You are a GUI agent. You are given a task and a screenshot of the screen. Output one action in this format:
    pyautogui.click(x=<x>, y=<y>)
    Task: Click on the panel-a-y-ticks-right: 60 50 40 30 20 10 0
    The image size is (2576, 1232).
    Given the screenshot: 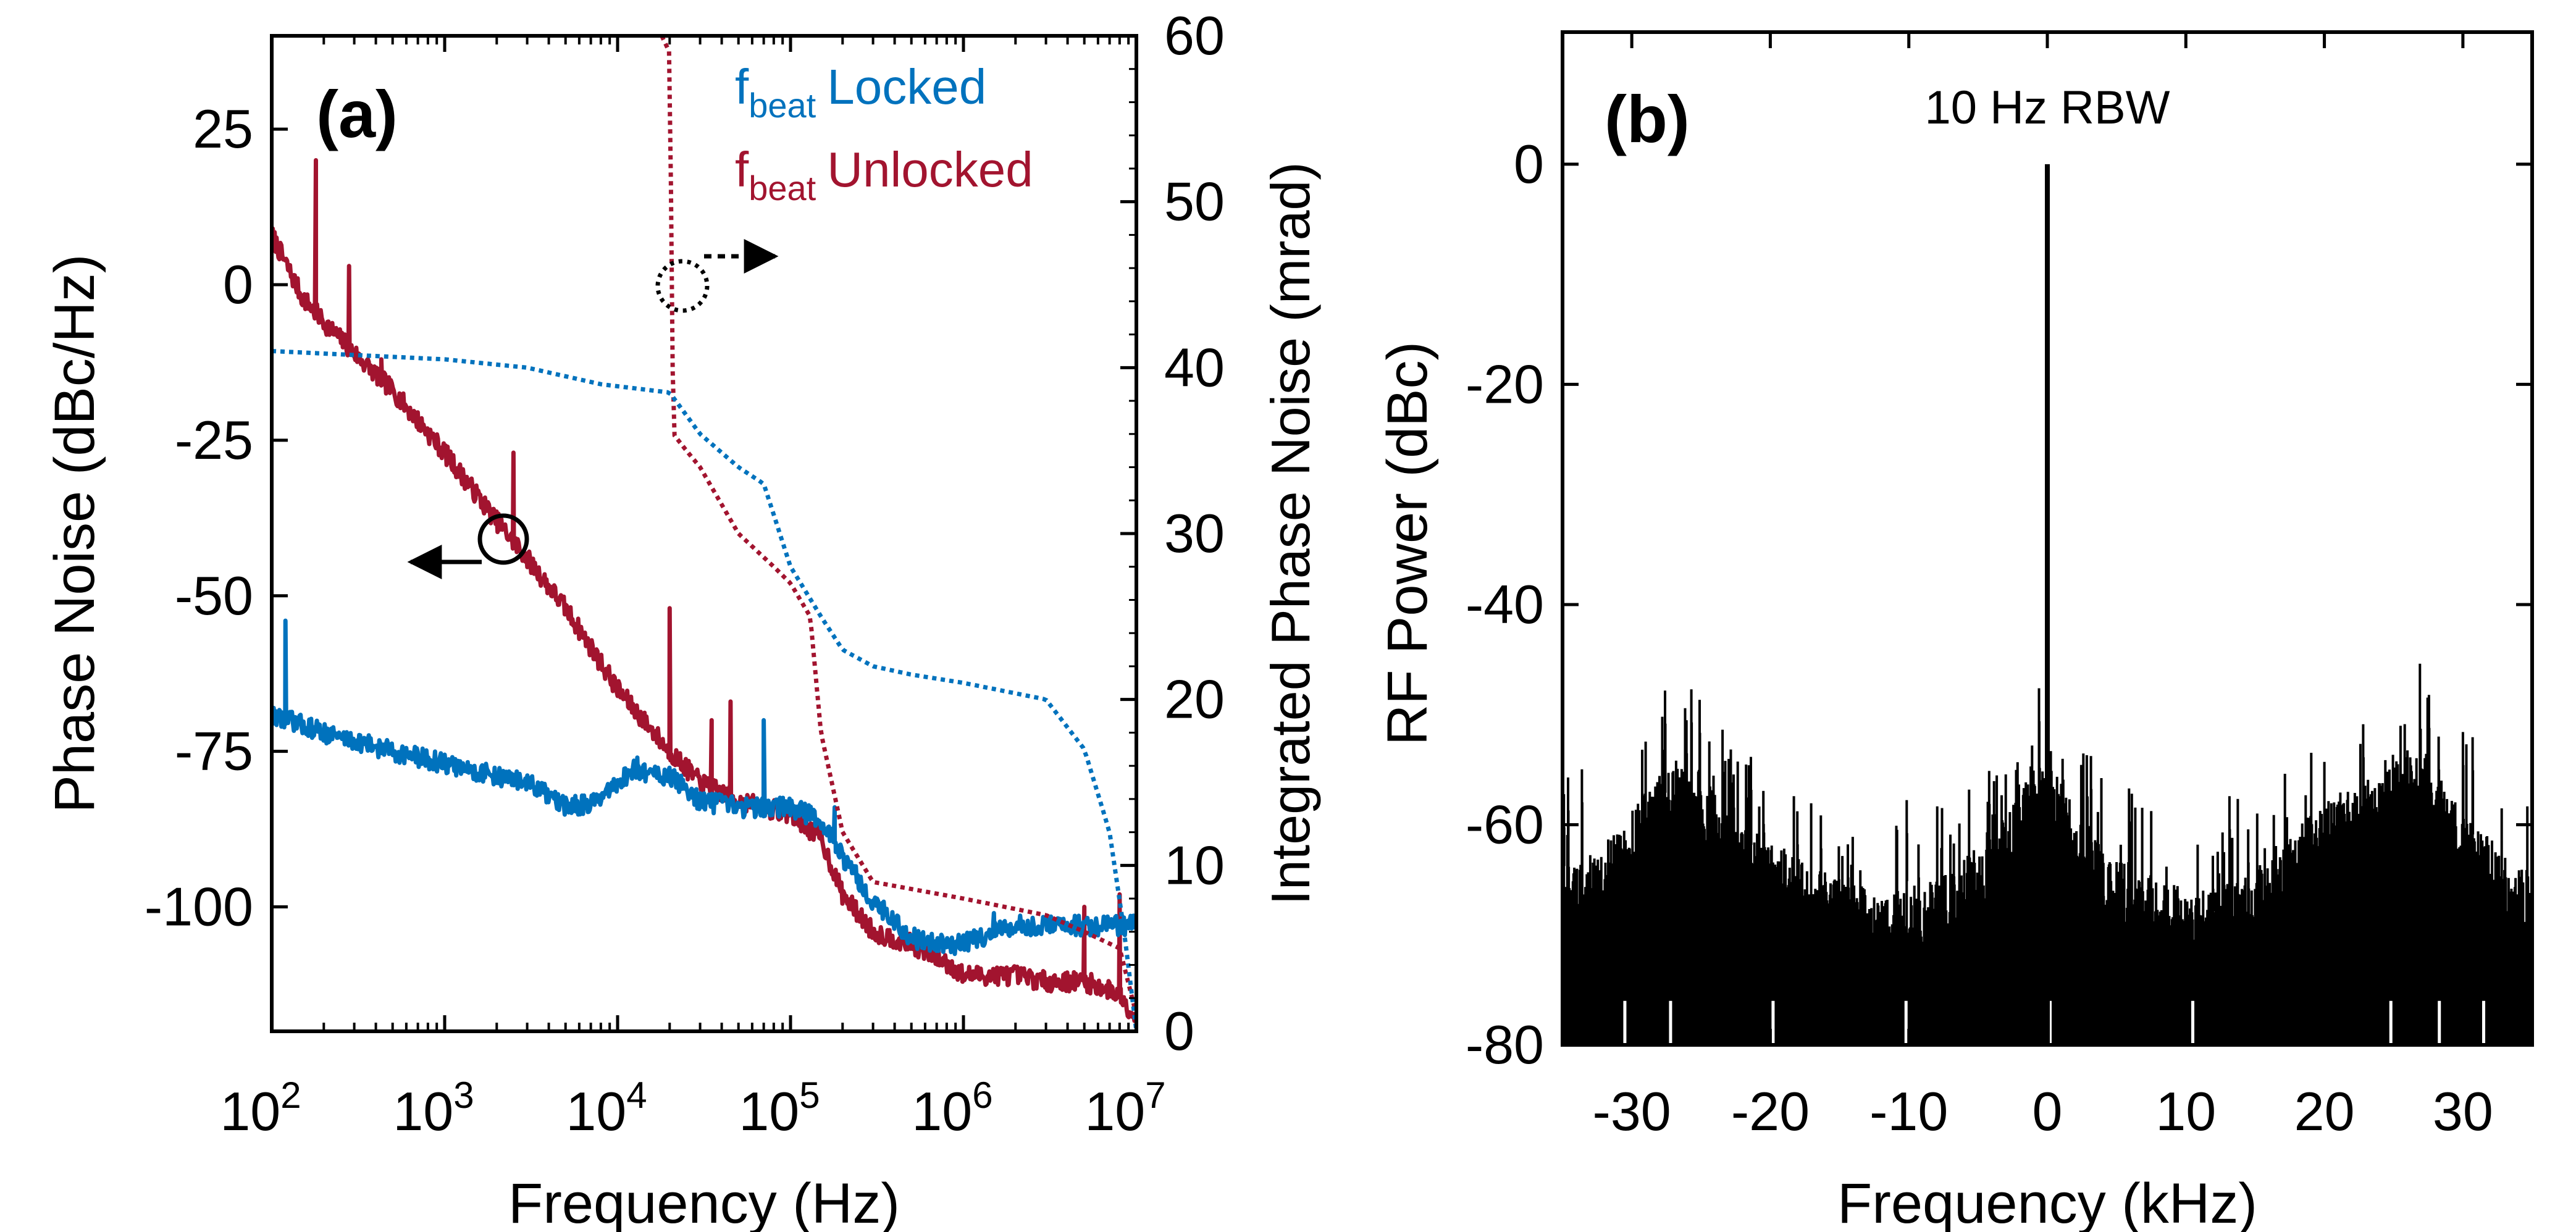 What is the action you would take?
    pyautogui.click(x=1172, y=533)
    